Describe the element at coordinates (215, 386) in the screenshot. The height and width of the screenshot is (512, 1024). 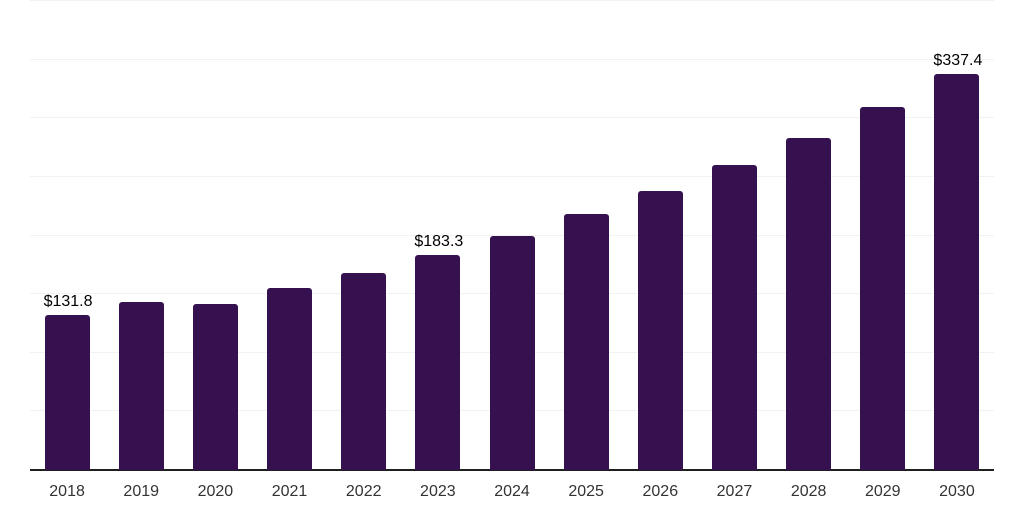
I see `bar-2020` at that location.